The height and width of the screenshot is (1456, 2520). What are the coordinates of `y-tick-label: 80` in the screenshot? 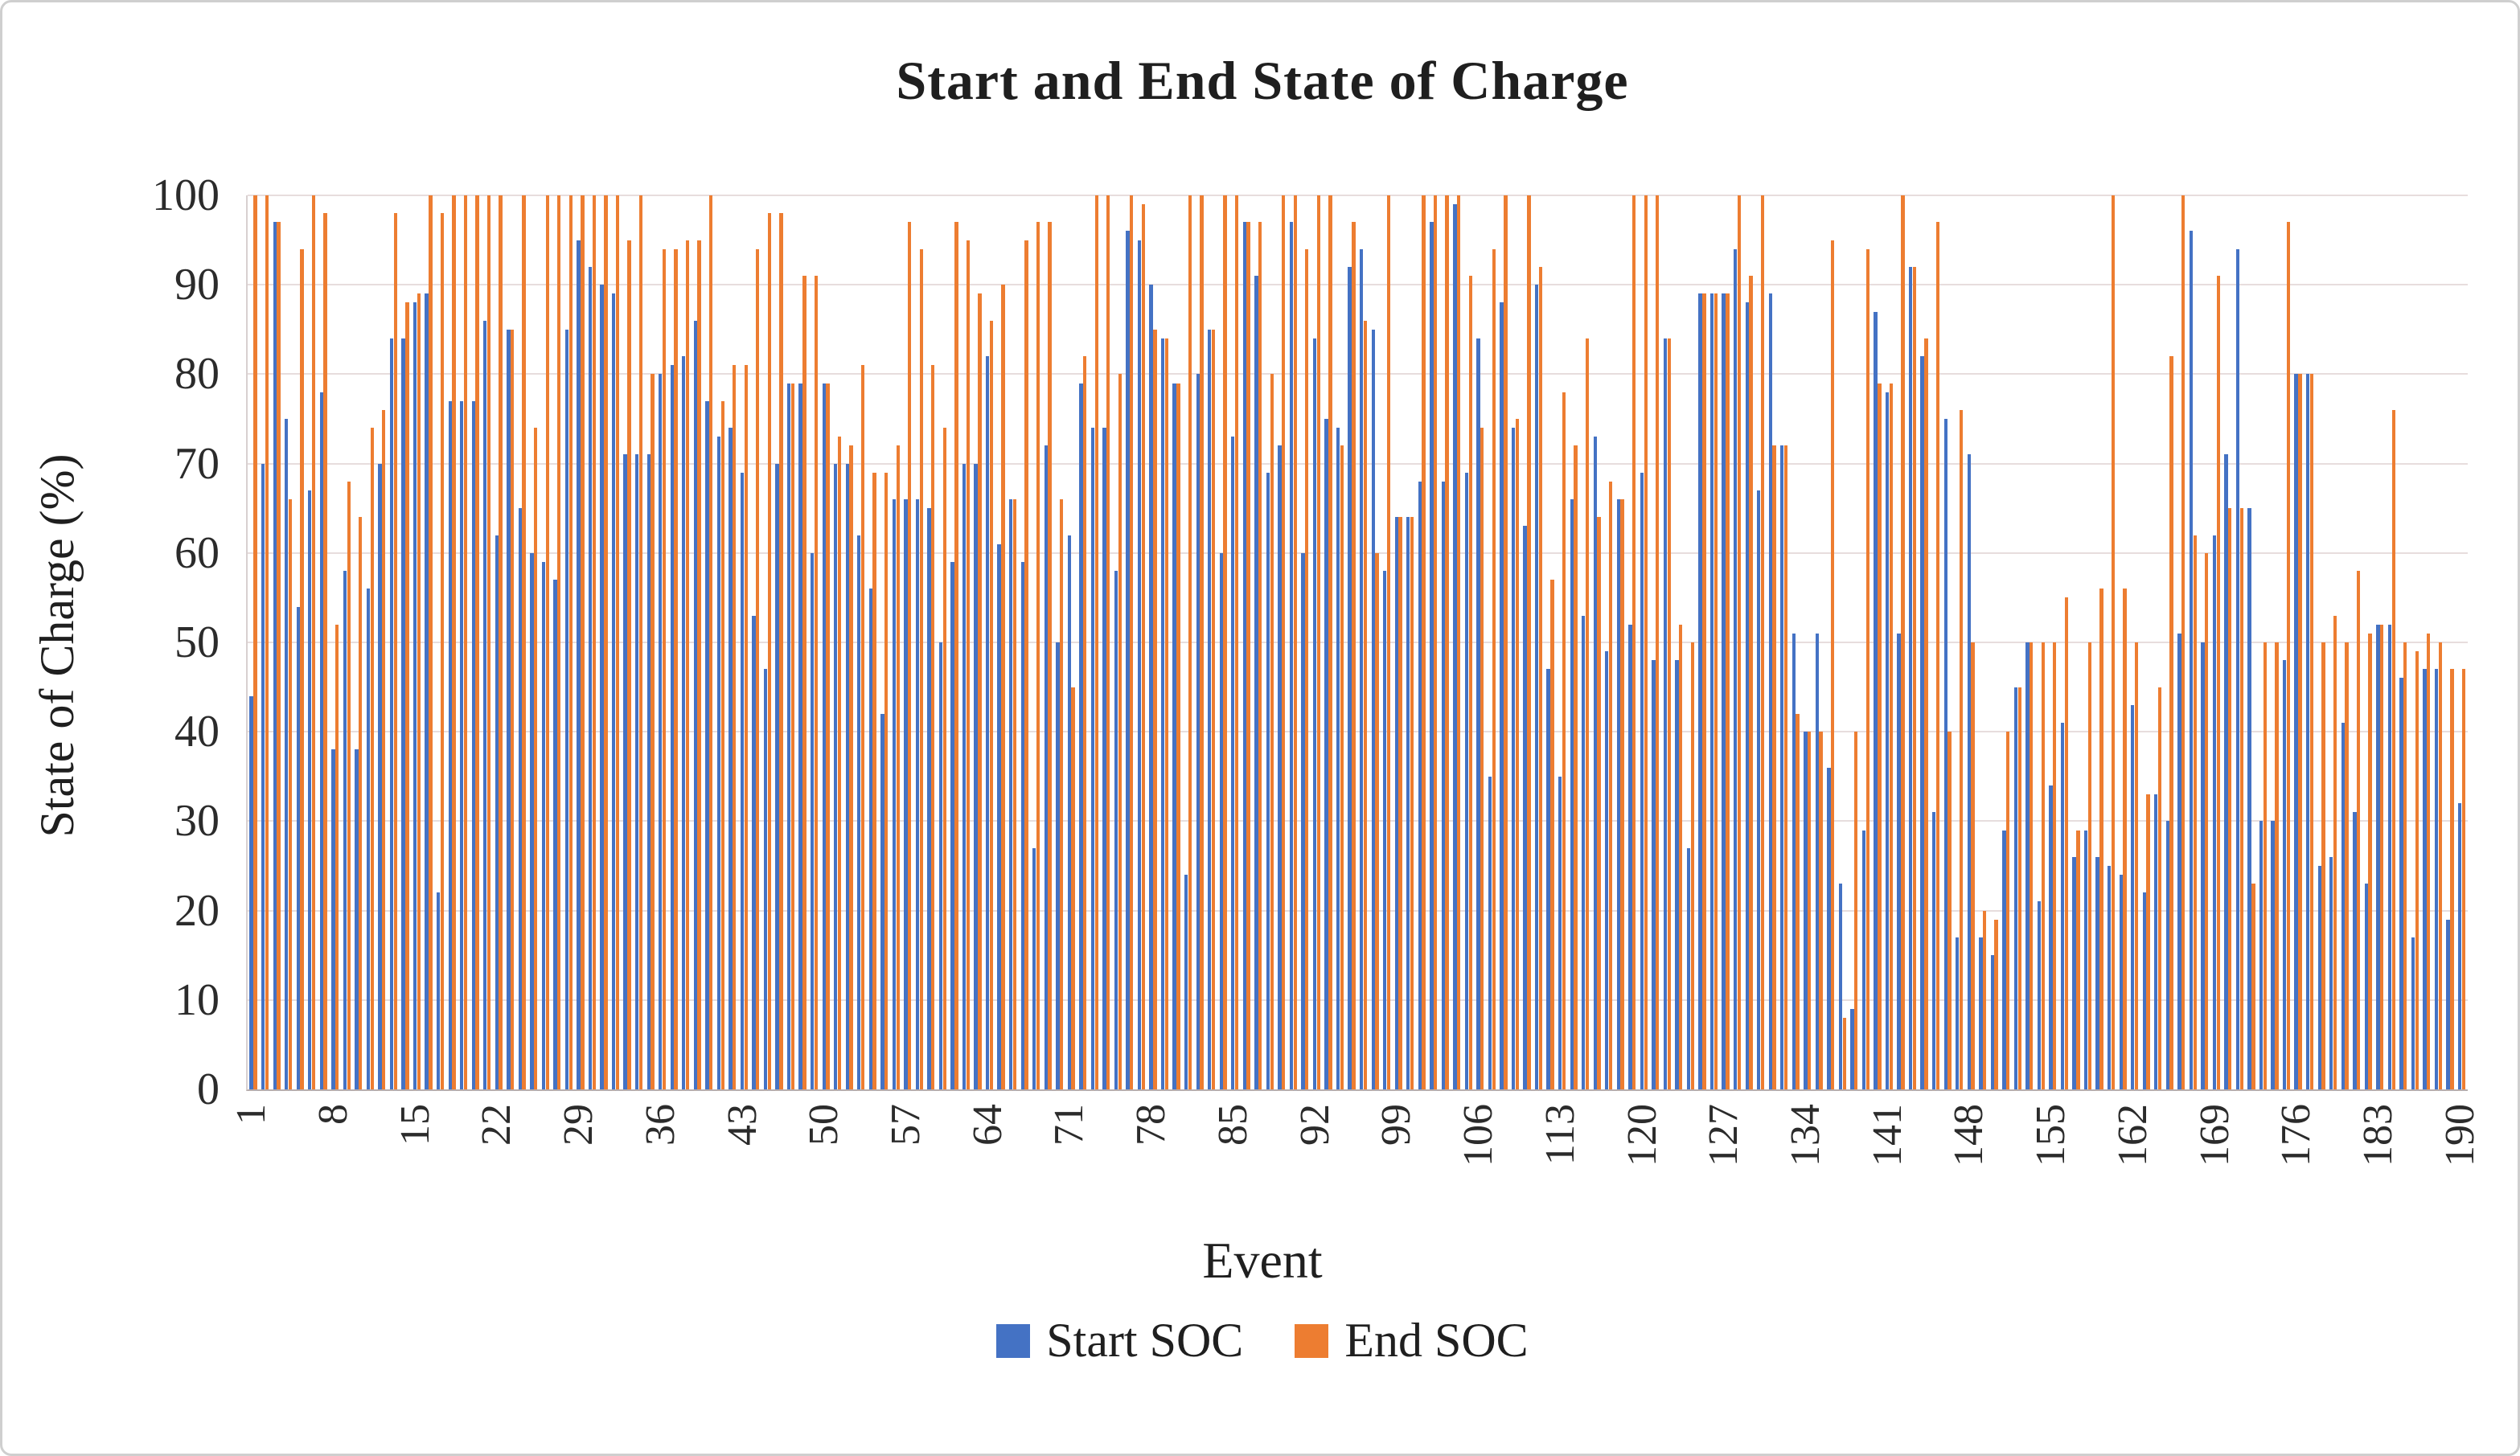 It's located at (197, 374).